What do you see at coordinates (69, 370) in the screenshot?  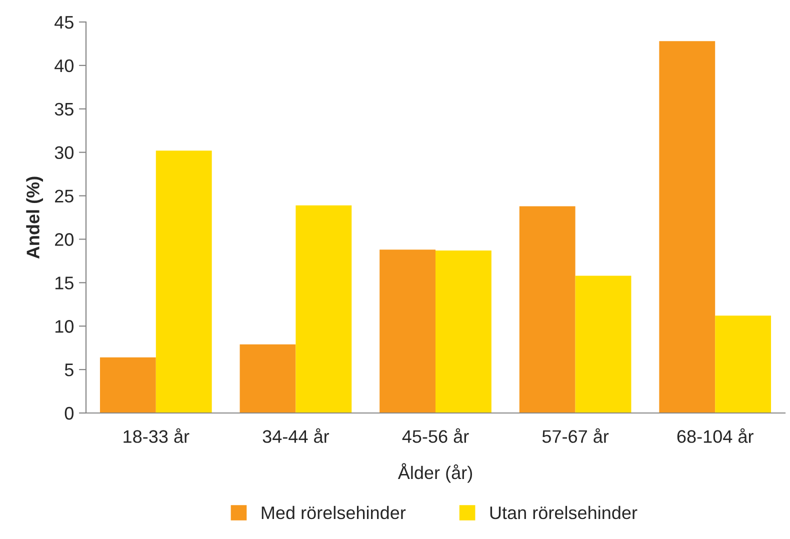 I see `y-tick-label: 5` at bounding box center [69, 370].